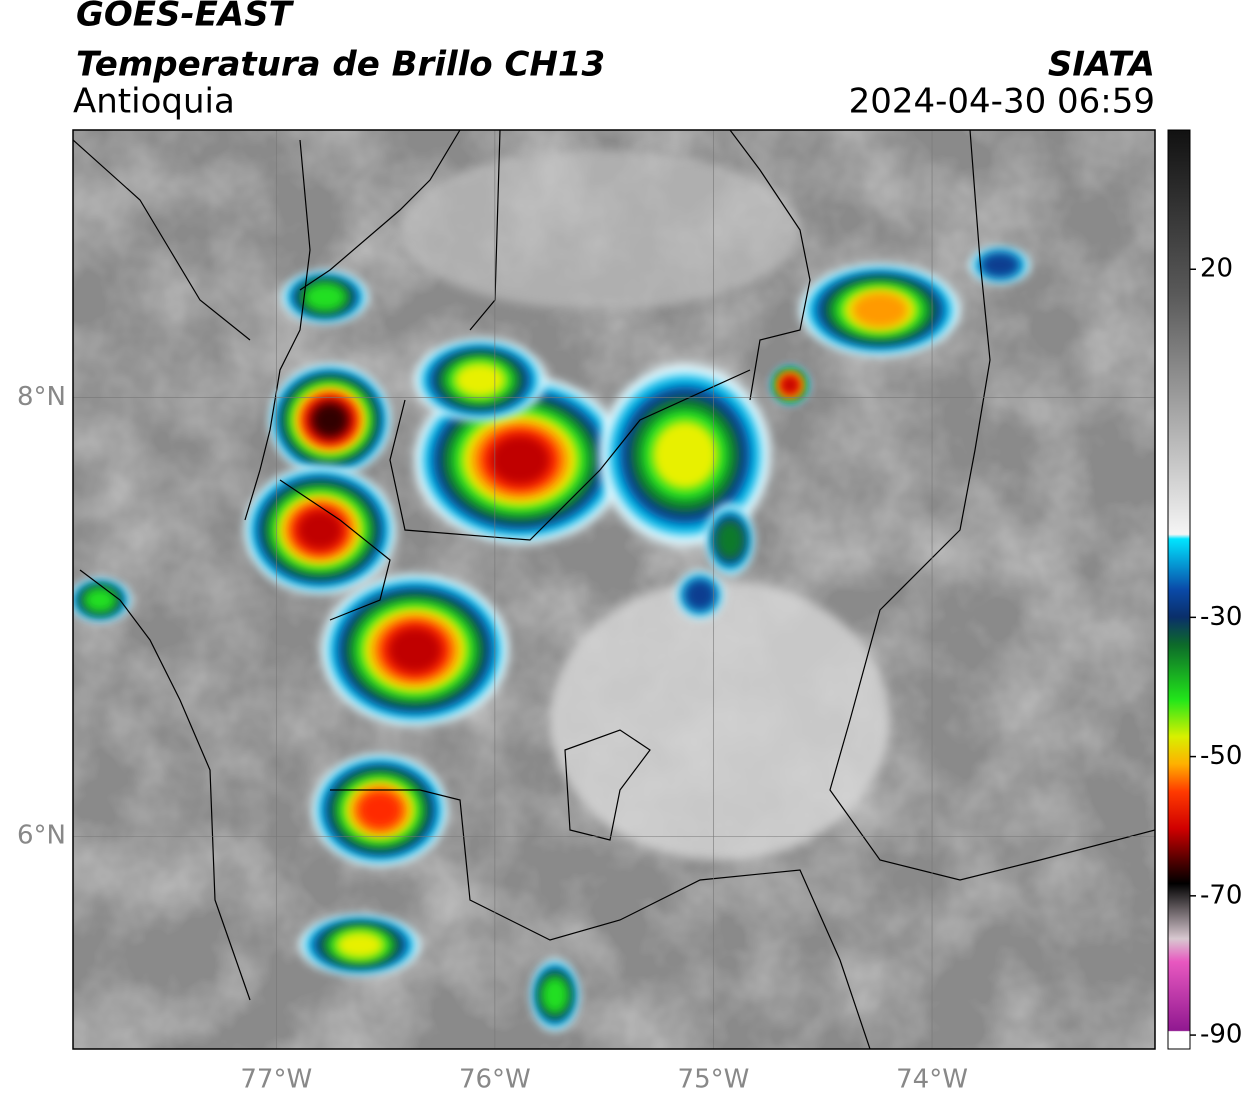  What do you see at coordinates (714, 1080) in the screenshot?
I see `x-tick-label: 75°W` at bounding box center [714, 1080].